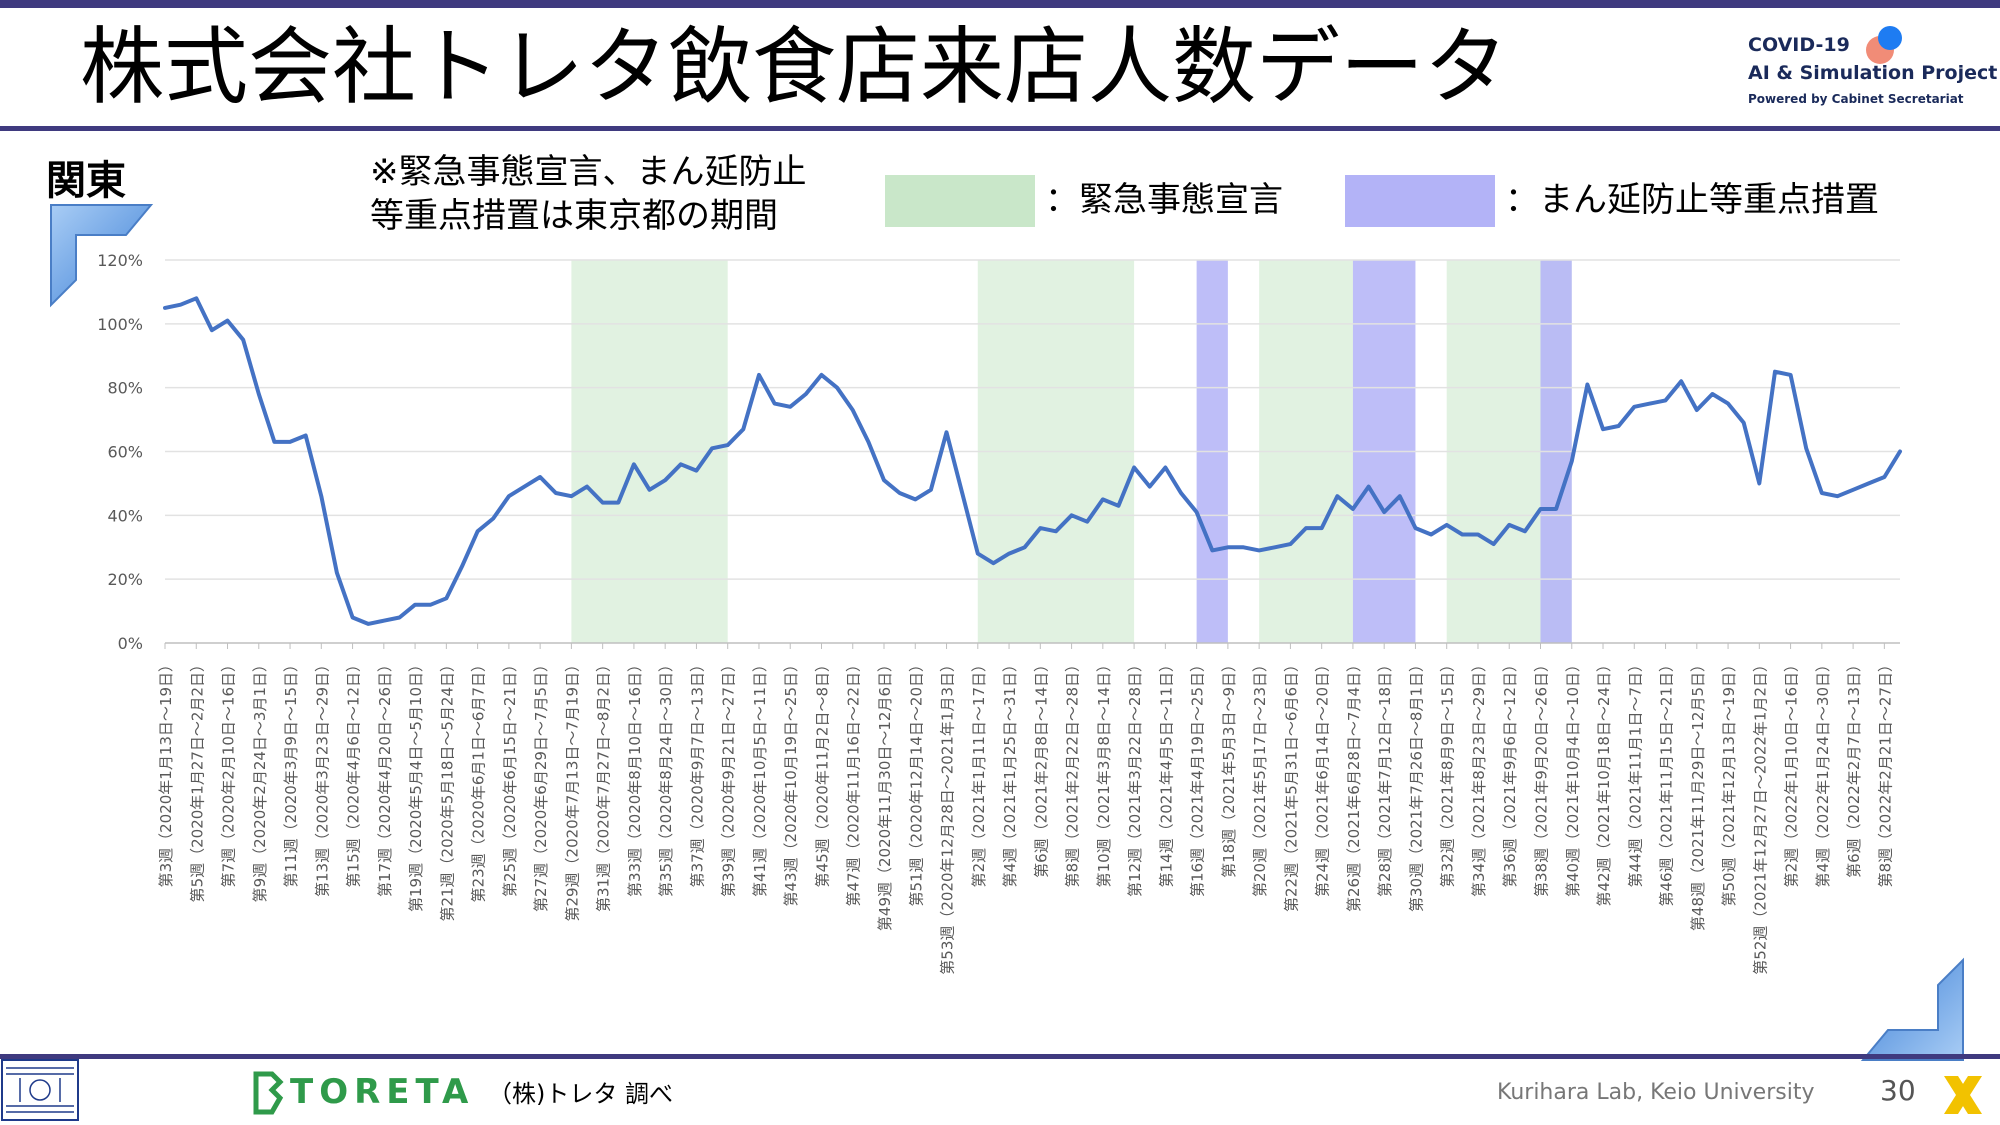 The height and width of the screenshot is (1125, 2000). What do you see at coordinates (1104, 772) in the screenshot?
I see `x-tick-label: 第10週（2021年3月8日～14日）` at bounding box center [1104, 772].